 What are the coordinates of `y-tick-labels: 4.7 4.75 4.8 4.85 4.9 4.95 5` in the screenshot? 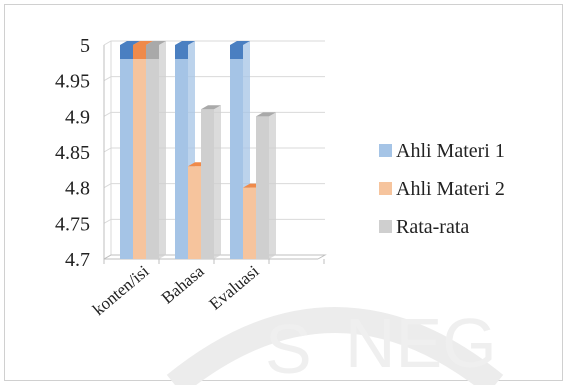 It's located at (72, 153).